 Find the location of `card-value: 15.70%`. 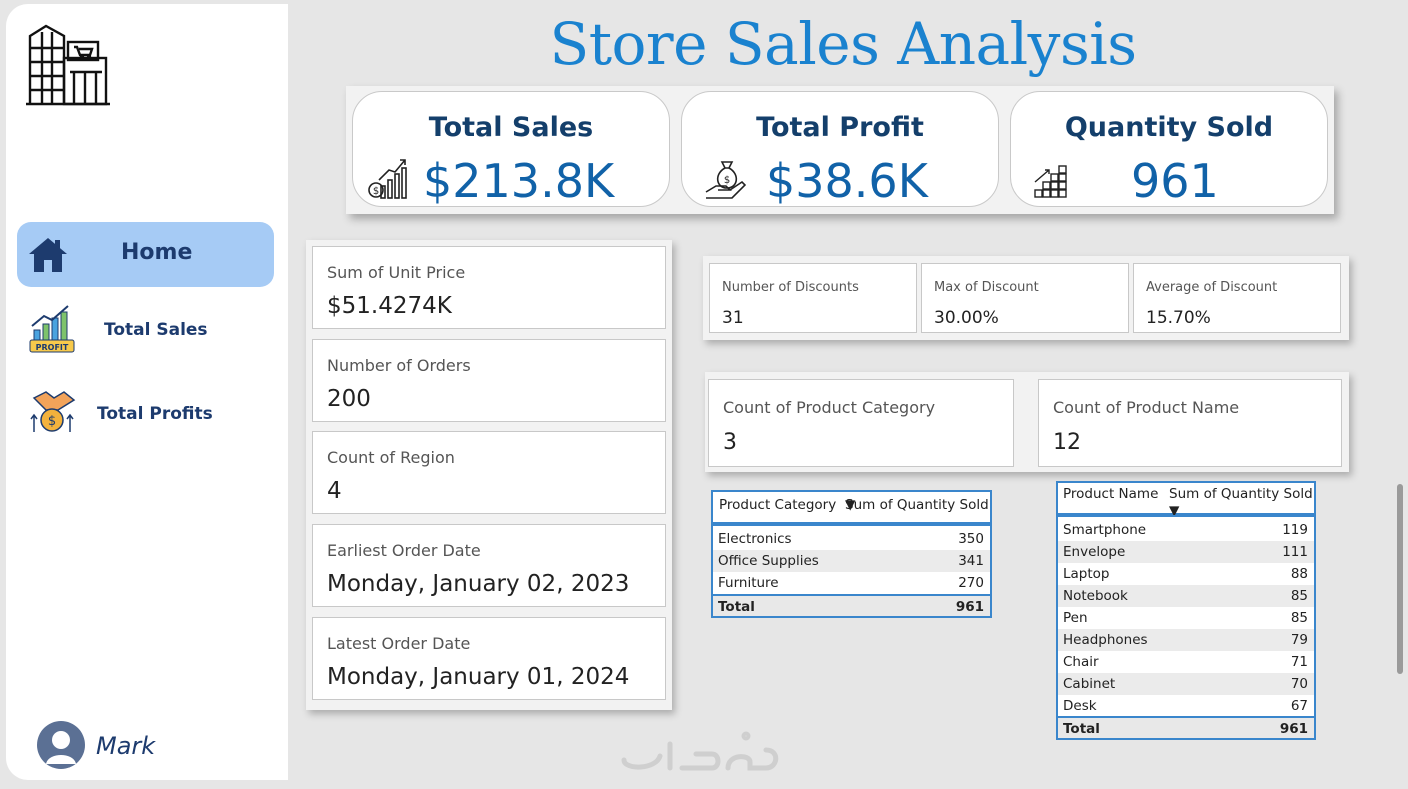

card-value: 15.70% is located at coordinates (1178, 318).